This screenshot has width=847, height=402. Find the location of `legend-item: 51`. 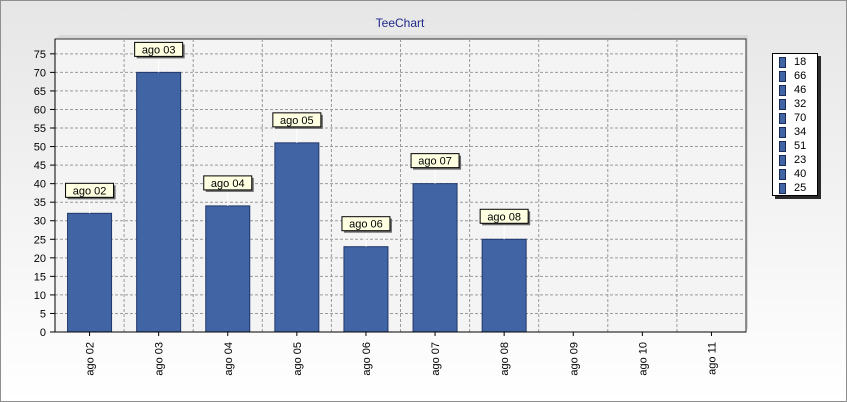

legend-item: 51 is located at coordinates (796, 146).